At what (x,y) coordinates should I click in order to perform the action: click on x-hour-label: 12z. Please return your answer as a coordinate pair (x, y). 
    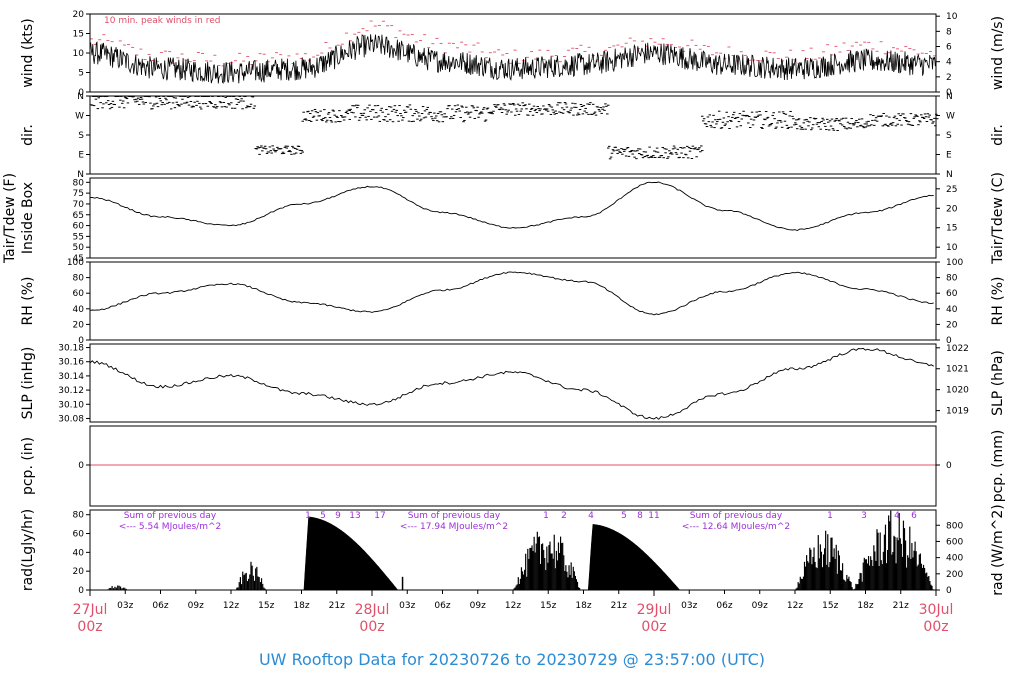
    Looking at the image, I should click on (795, 606).